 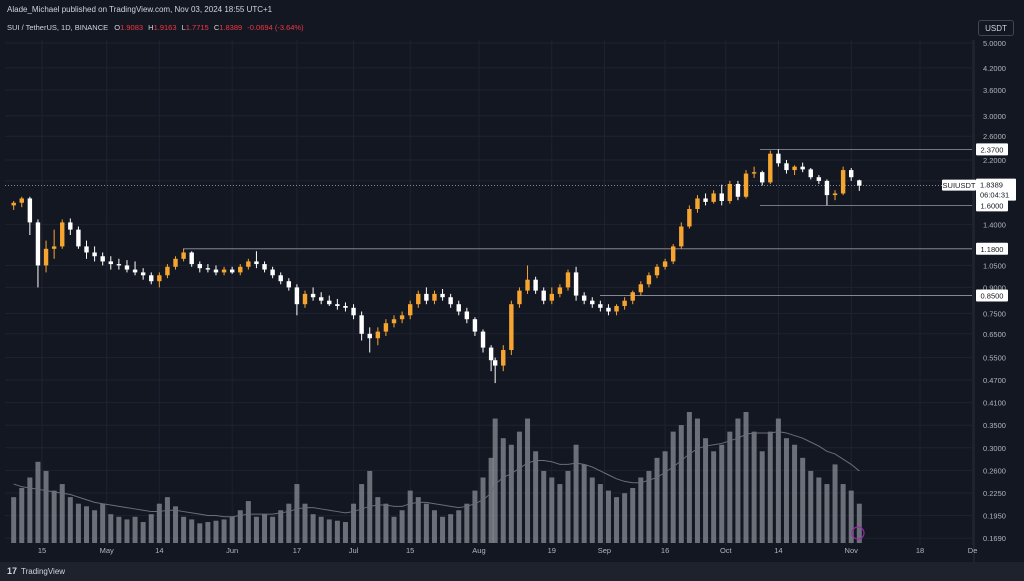 I want to click on x-tick-label: 16, so click(x=665, y=550).